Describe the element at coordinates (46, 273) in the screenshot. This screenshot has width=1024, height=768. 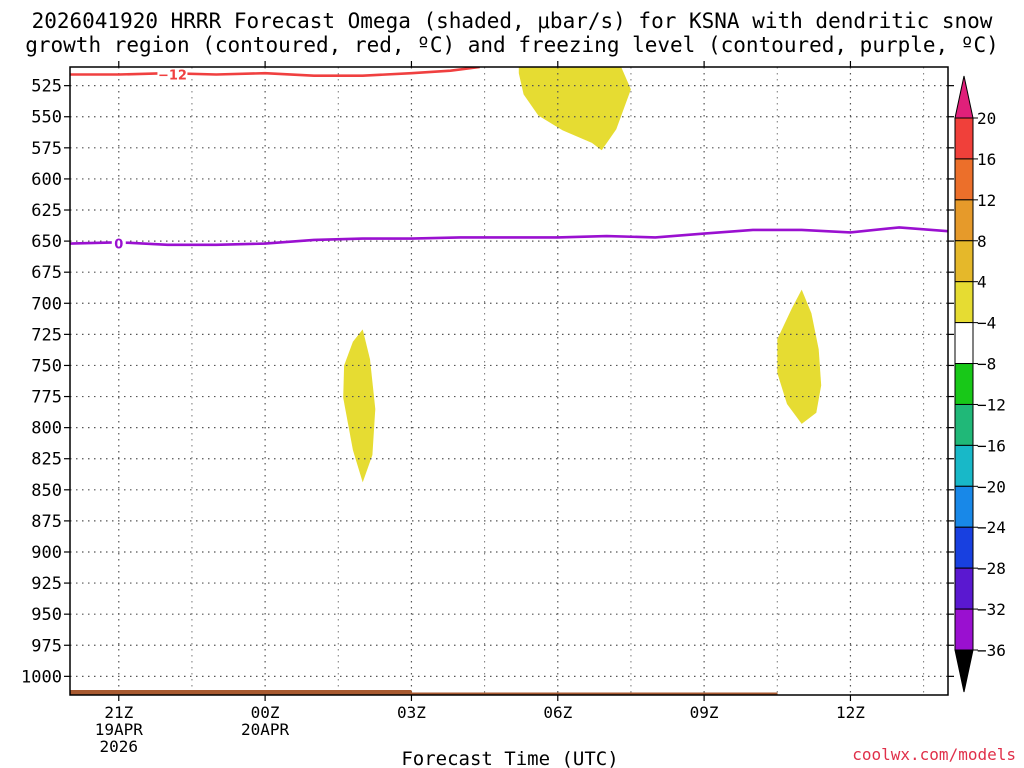
I see `y-tick-label: 675` at that location.